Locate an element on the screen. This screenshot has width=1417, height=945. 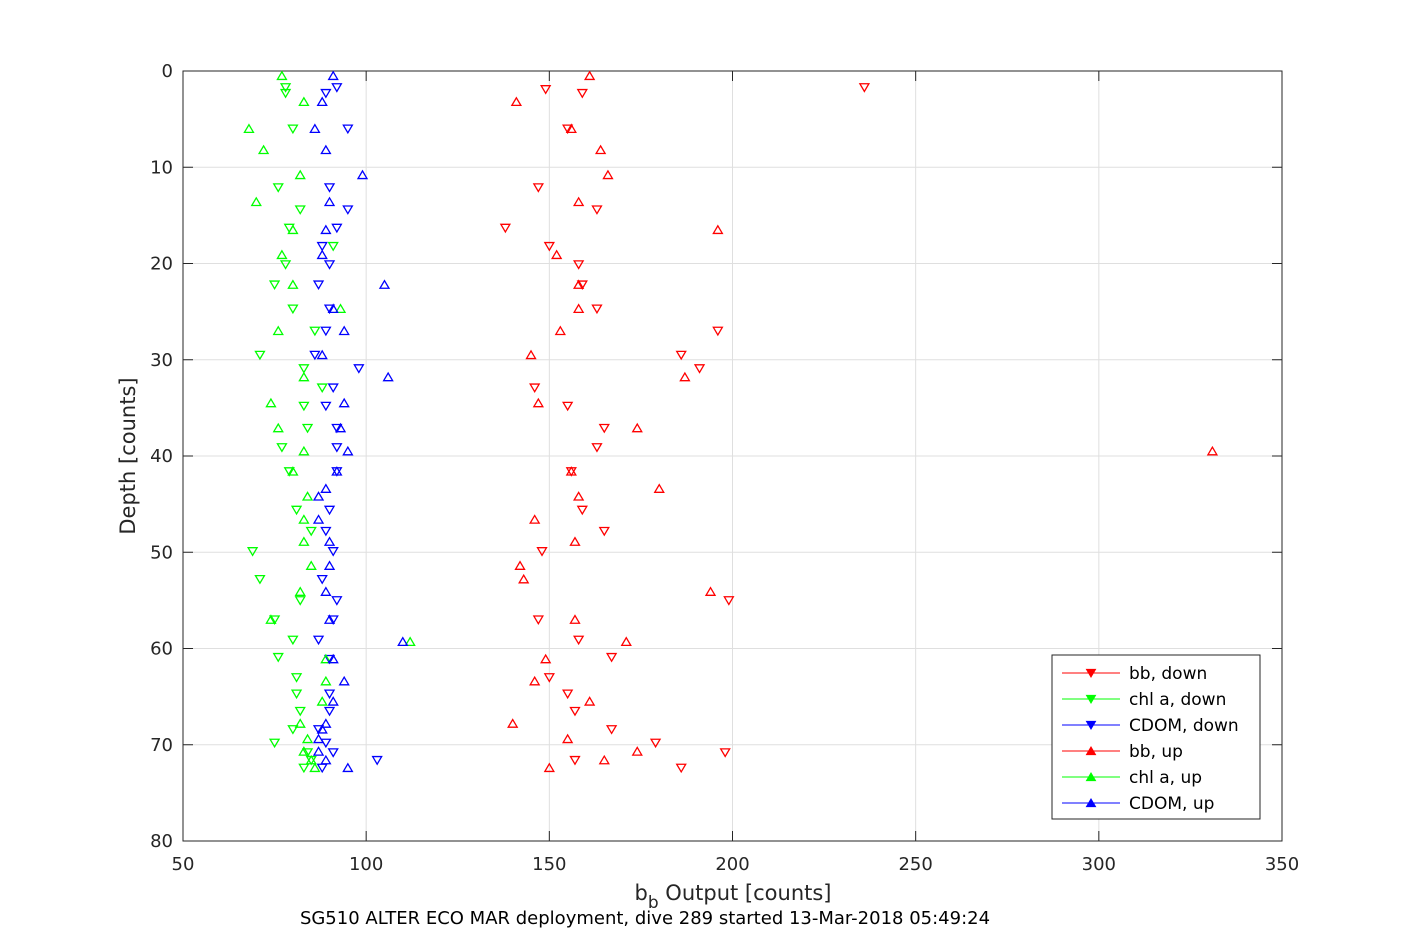
y-tick-label: 0 is located at coordinates (167, 71).